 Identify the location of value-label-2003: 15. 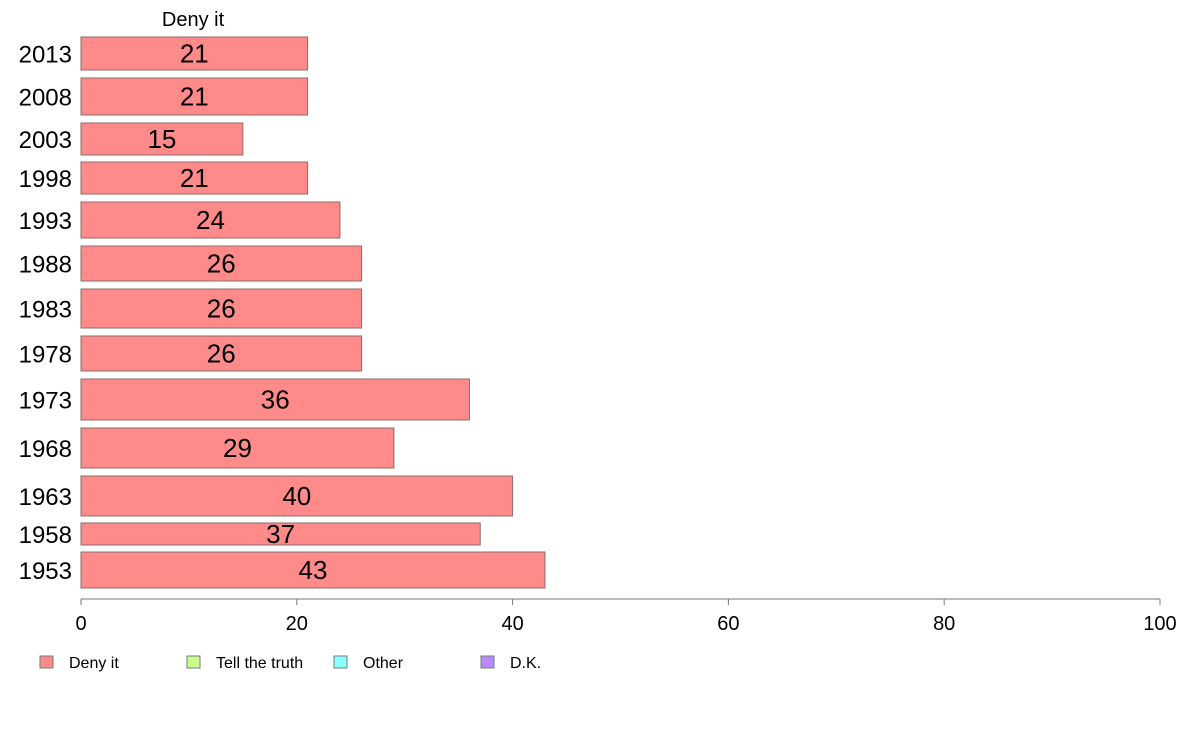
(161, 139).